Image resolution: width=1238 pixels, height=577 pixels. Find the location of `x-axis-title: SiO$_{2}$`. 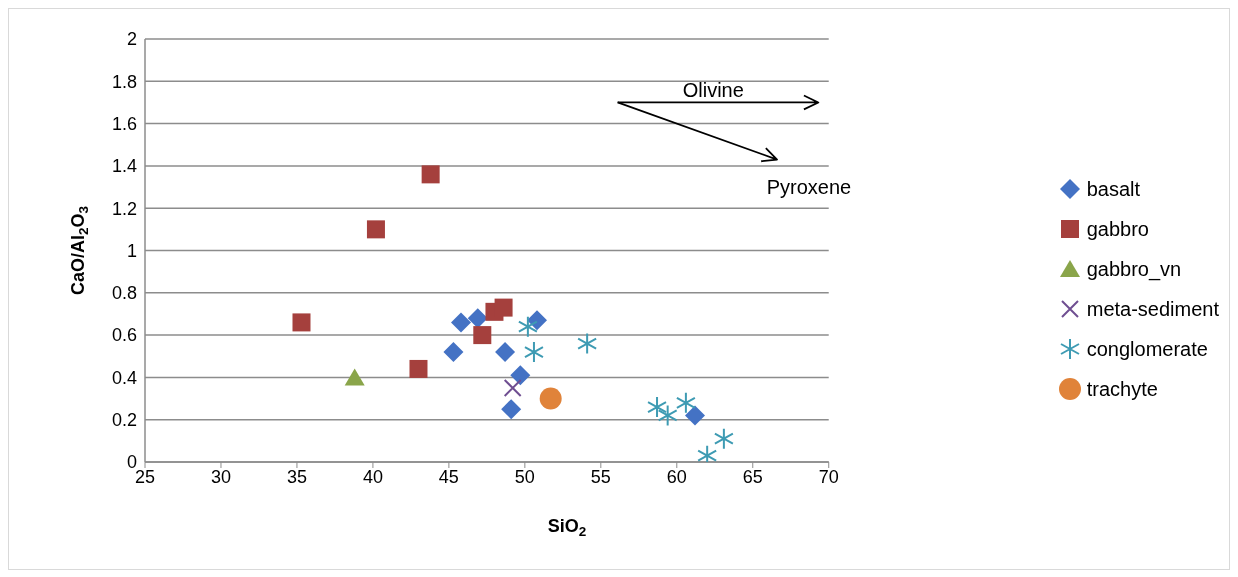

x-axis-title: SiO$_{2}$ is located at coordinates (567, 528).